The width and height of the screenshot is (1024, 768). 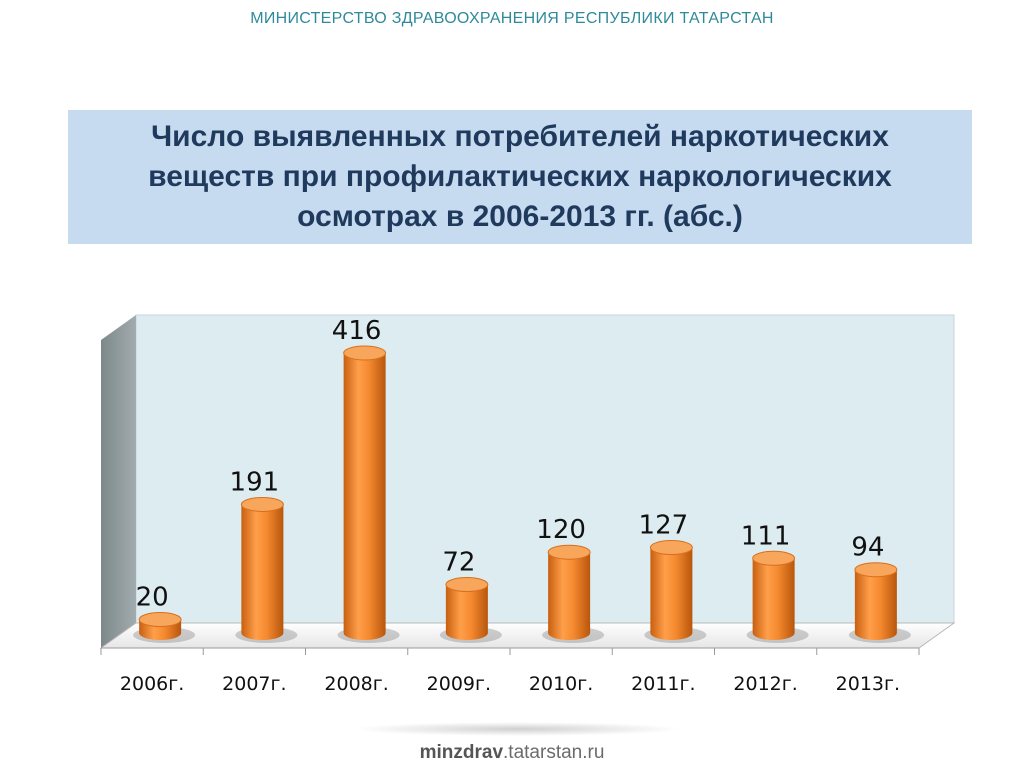 I want to click on plot-floor, so click(x=527, y=635).